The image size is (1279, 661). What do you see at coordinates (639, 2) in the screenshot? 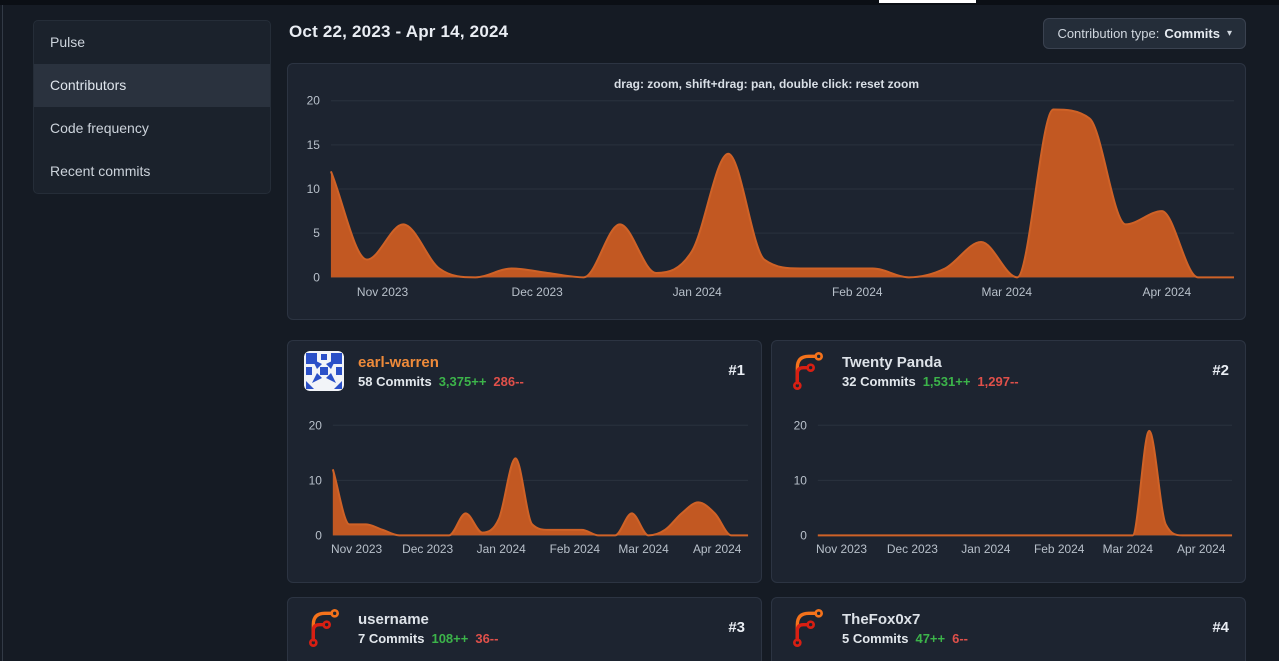
I see `top-nav-strip` at bounding box center [639, 2].